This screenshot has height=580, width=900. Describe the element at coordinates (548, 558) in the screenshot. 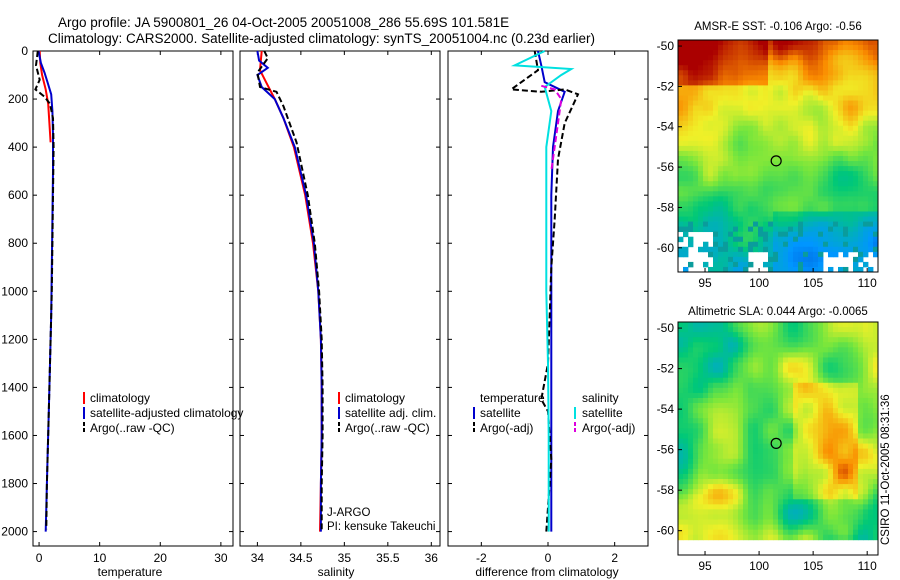

I see `x-tick-label: 0` at that location.